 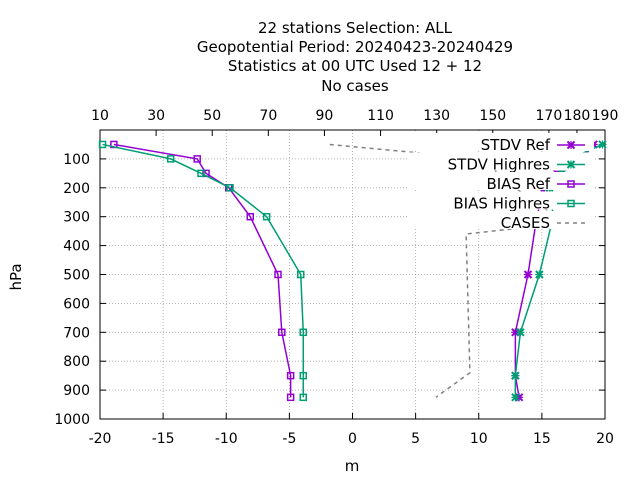 I want to click on x2-tick-label: 150, so click(x=492, y=116).